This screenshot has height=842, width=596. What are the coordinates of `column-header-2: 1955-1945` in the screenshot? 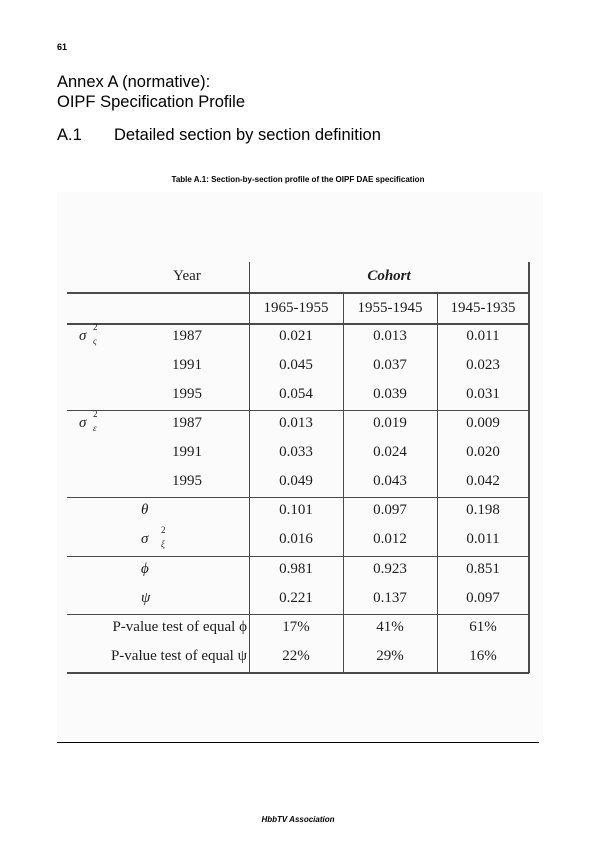 It's located at (390, 308).